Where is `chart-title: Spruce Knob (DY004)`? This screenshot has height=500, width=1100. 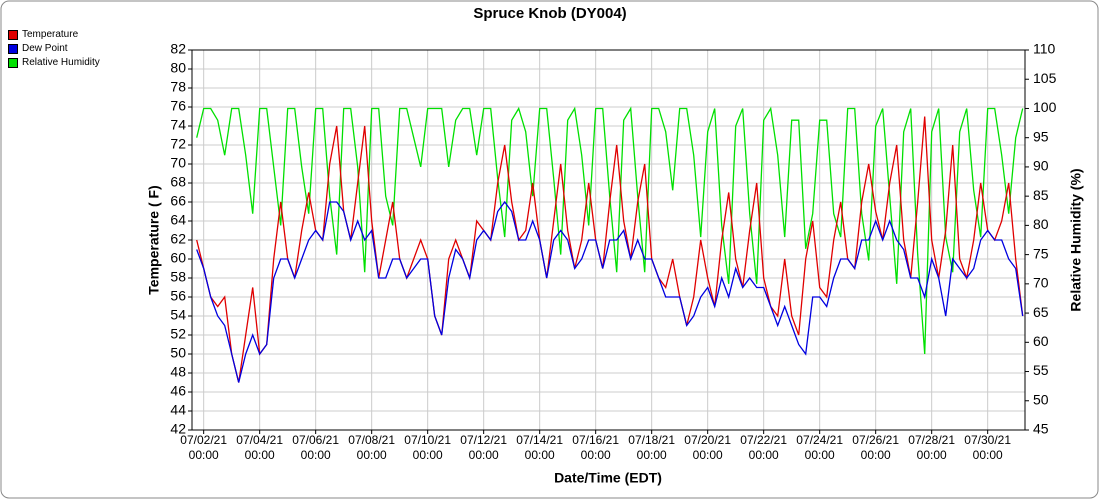 chart-title: Spruce Knob (DY004) is located at coordinates (549, 13).